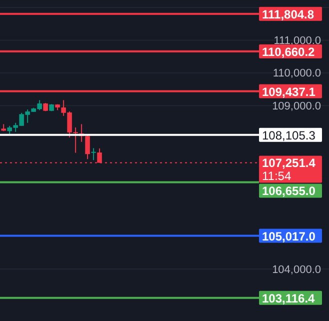  Describe the element at coordinates (289, 135) in the screenshot. I see `ref-line-label: 108,105.3` at that location.